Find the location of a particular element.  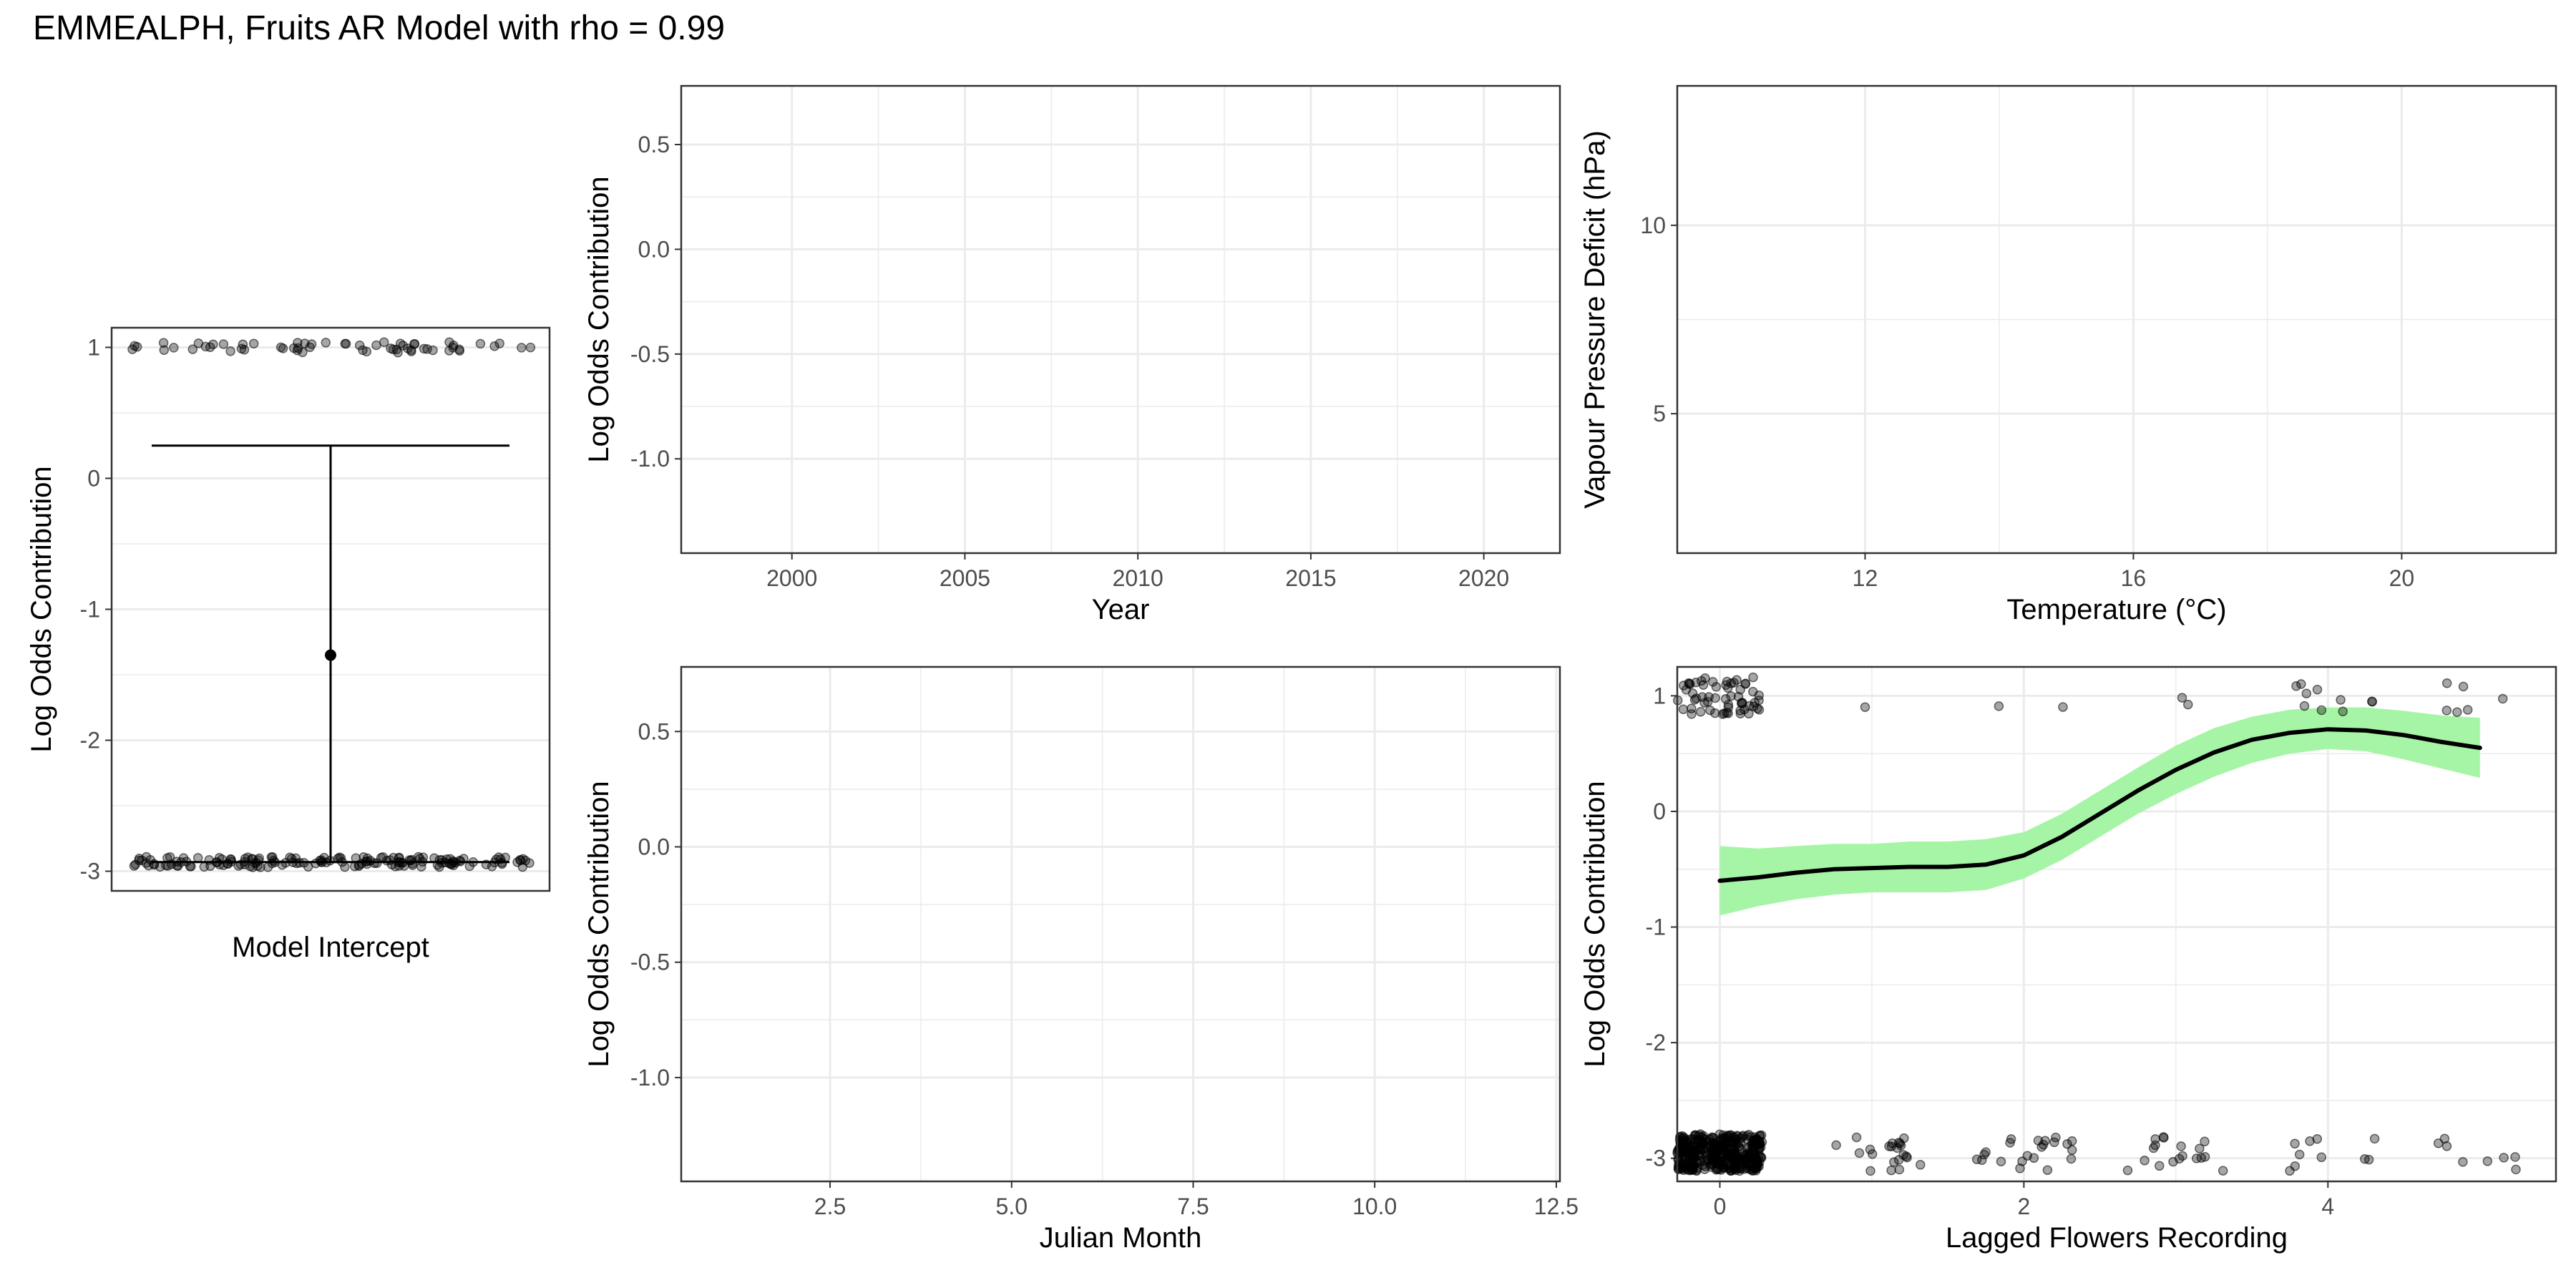

x-tick-label: 0 is located at coordinates (1720, 1206).